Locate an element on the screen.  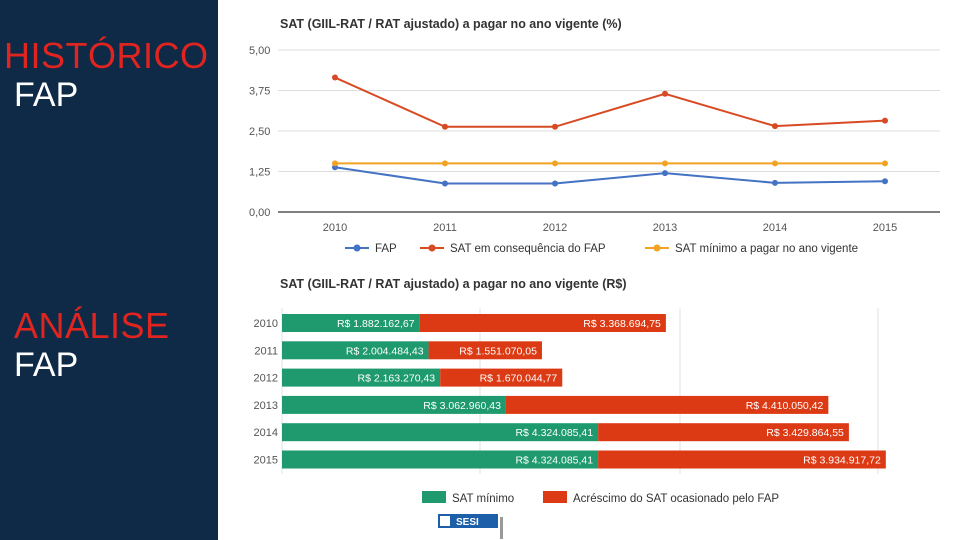
line-chart-y-tick: 5,00 is located at coordinates (259, 51).